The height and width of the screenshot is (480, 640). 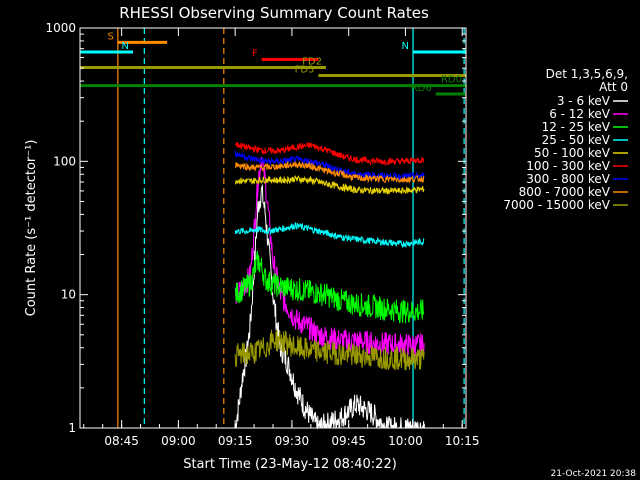 What do you see at coordinates (124, 46) in the screenshot?
I see `flag-label-1: N` at bounding box center [124, 46].